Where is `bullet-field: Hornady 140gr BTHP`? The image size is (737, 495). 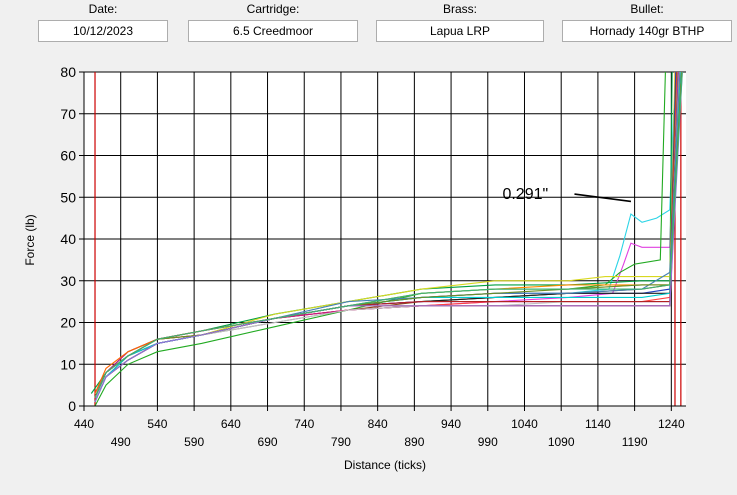
bullet-field: Hornady 140gr BTHP is located at coordinates (647, 31).